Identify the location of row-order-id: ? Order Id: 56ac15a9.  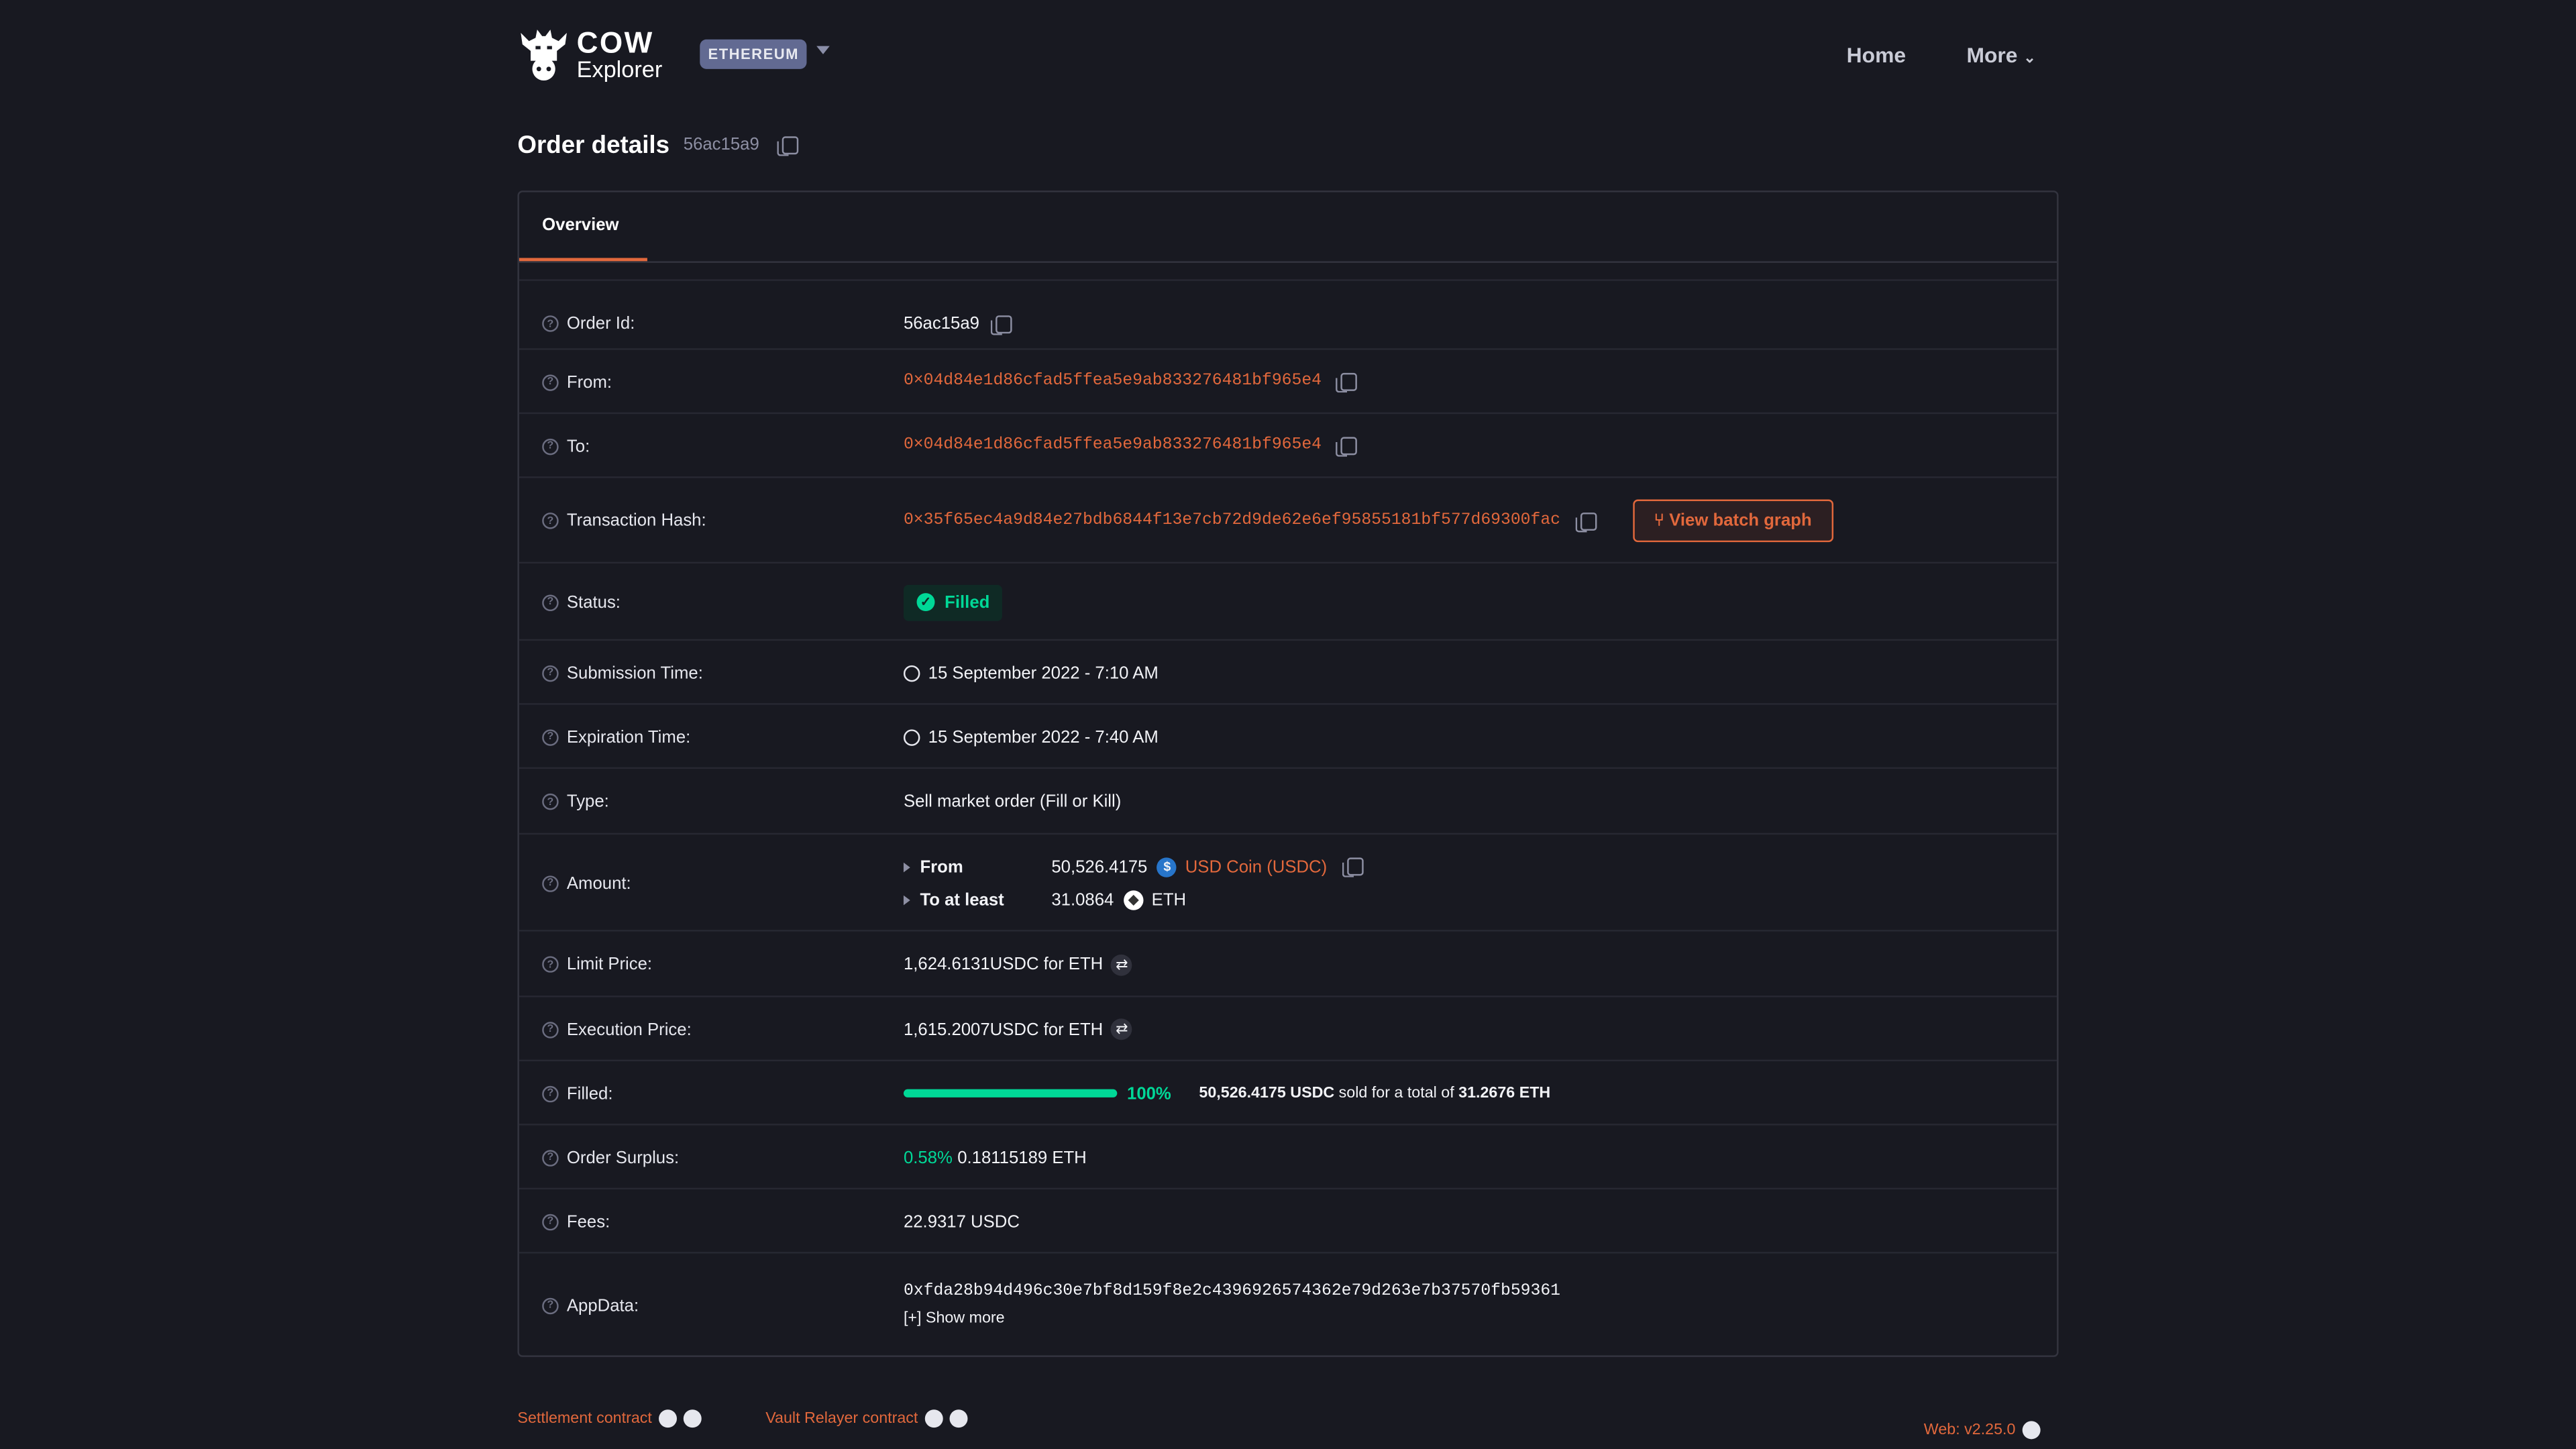
(1288, 322).